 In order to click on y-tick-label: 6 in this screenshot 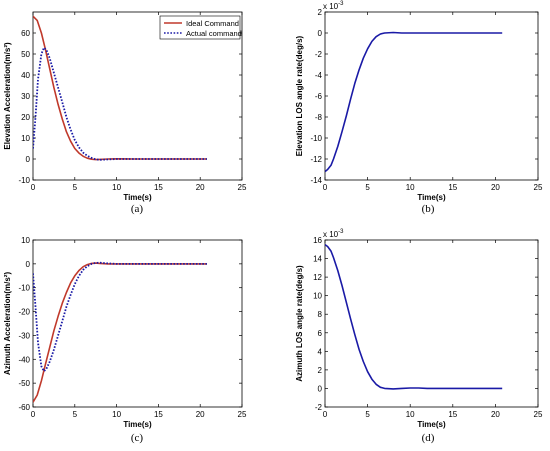, I will do `click(320, 333)`.